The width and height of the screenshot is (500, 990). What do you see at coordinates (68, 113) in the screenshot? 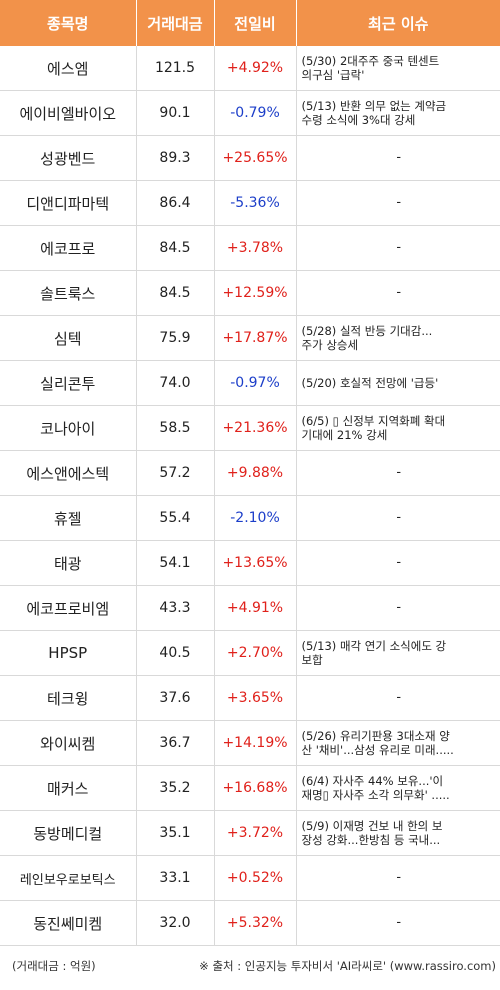
I see `stock-name: 에이비엘바이오` at bounding box center [68, 113].